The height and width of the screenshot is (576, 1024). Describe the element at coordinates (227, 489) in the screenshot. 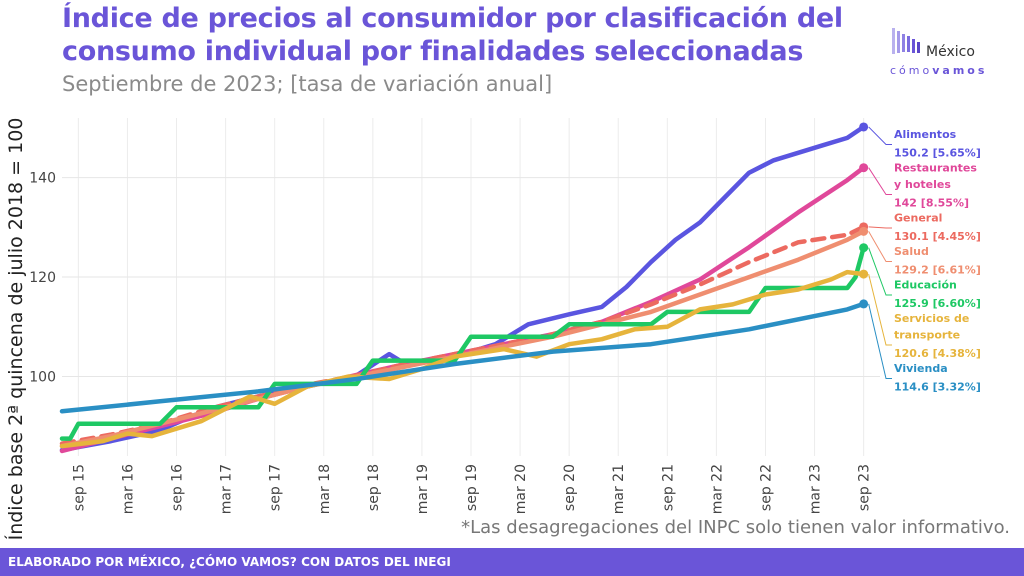

I see `x-tick-label: mar 17` at that location.